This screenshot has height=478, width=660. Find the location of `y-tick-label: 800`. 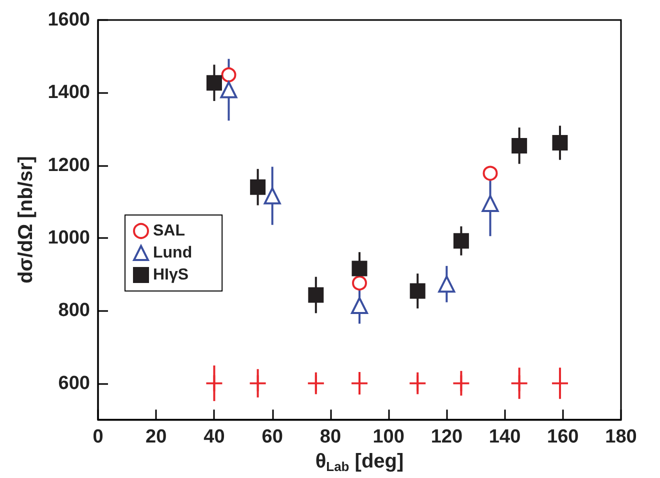

y-tick-label: 800 is located at coordinates (74, 311).